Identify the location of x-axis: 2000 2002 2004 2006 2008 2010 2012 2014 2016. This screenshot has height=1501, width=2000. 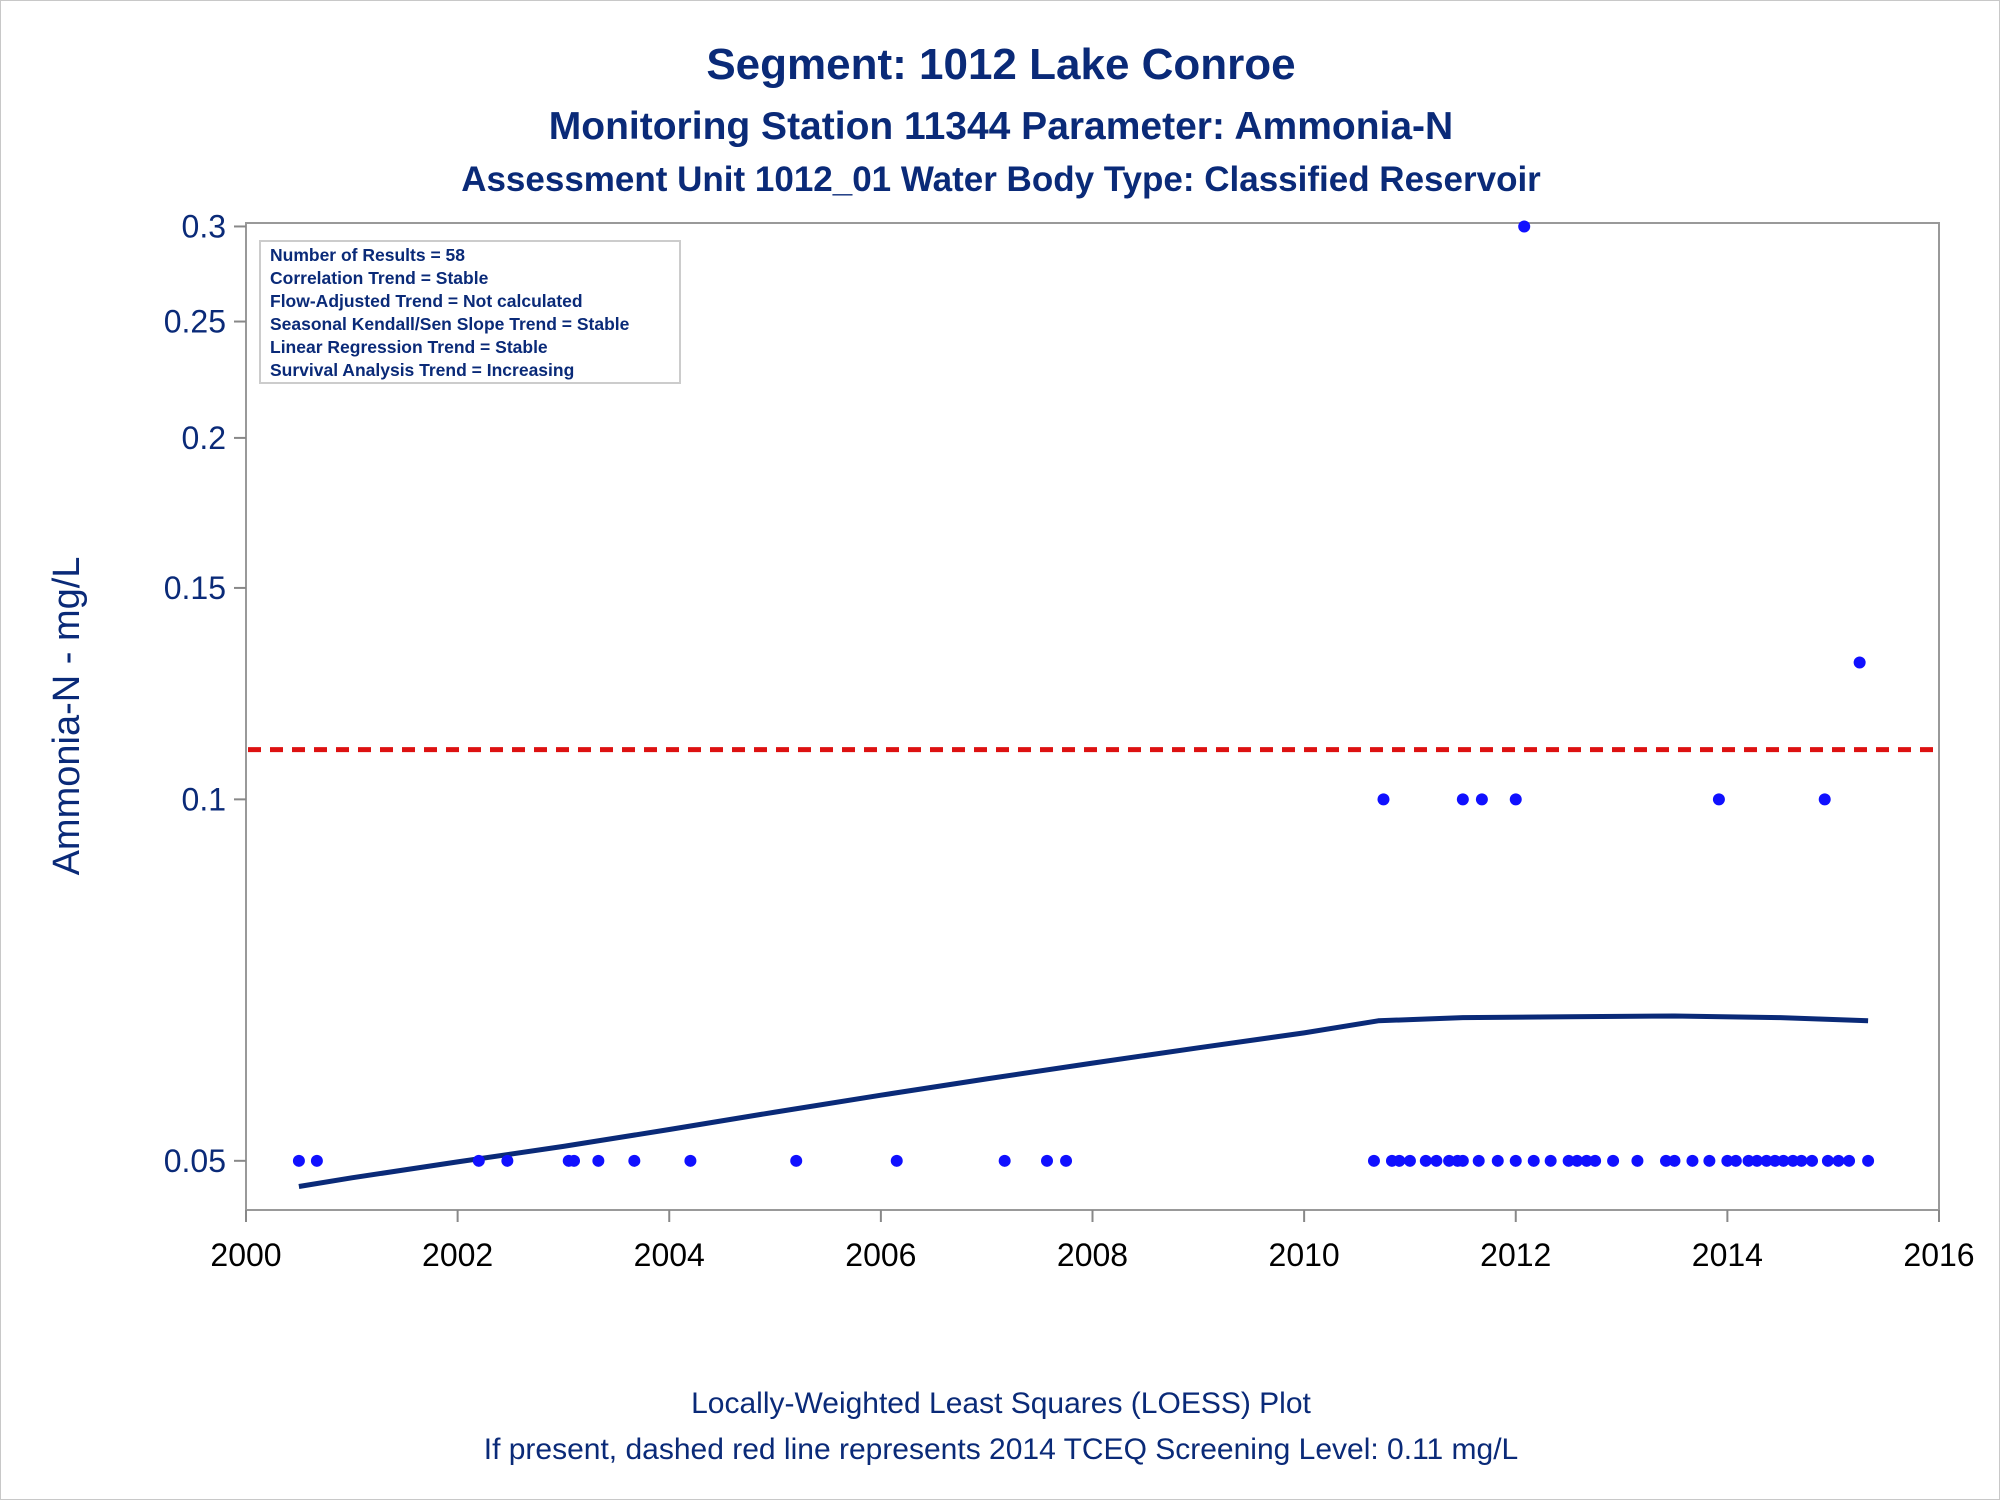
(1092, 1241).